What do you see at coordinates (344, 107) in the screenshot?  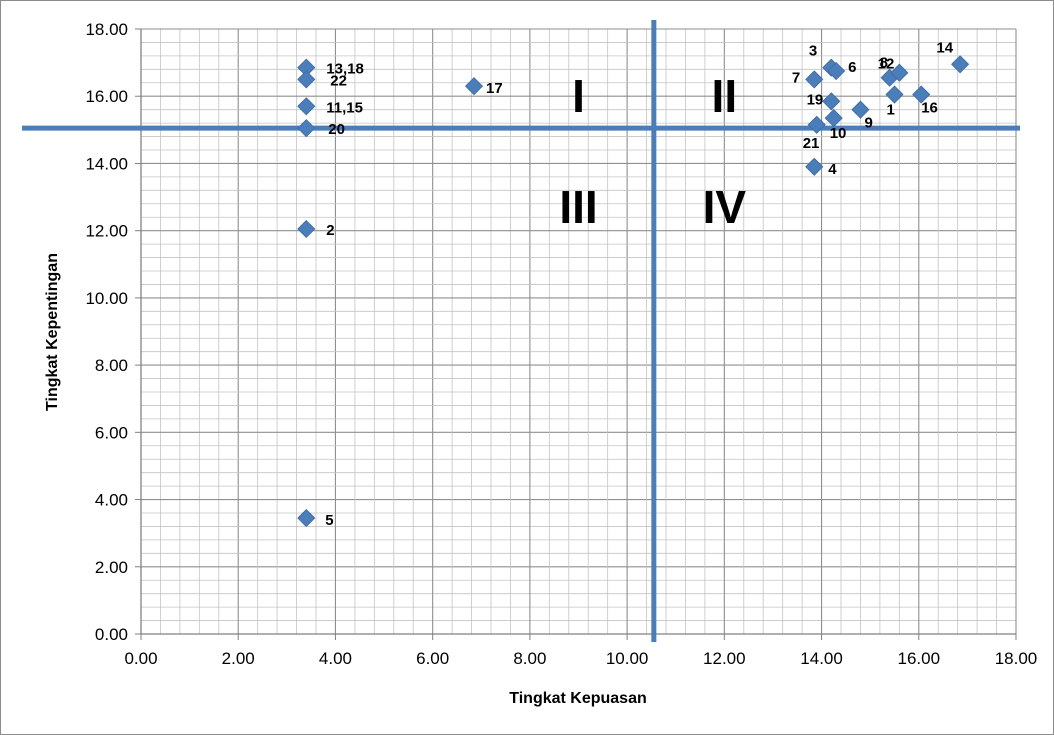 I see `point-label-11-15: 11,15` at bounding box center [344, 107].